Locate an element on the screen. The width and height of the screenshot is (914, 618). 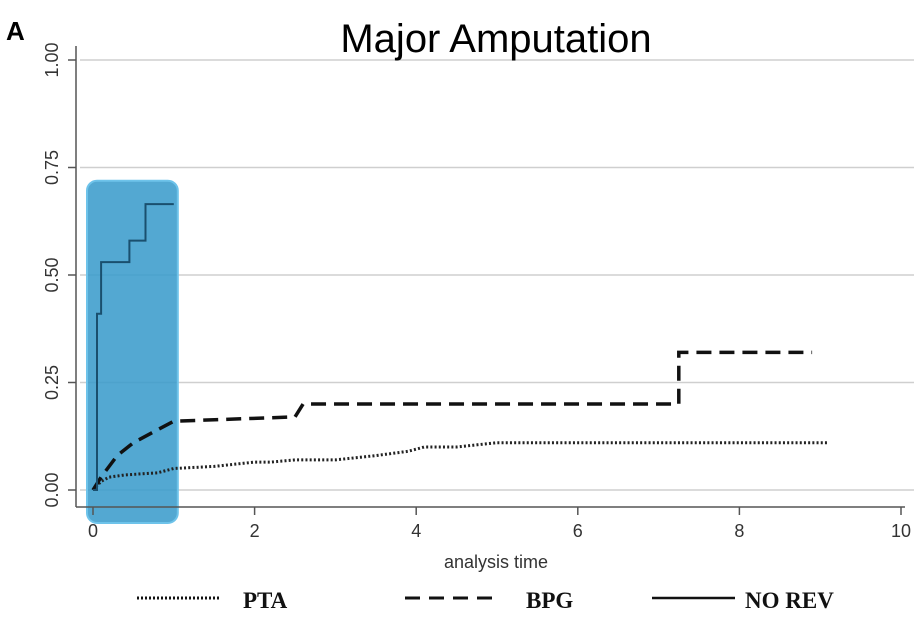
legend-label-pta: PTA is located at coordinates (265, 600).